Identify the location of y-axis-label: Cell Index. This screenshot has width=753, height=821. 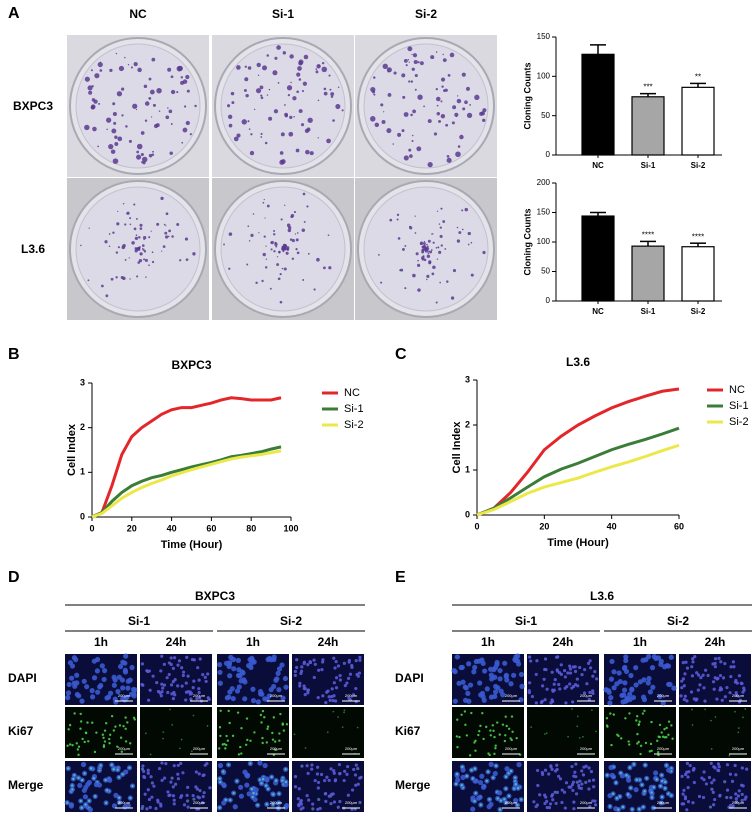
(457, 447).